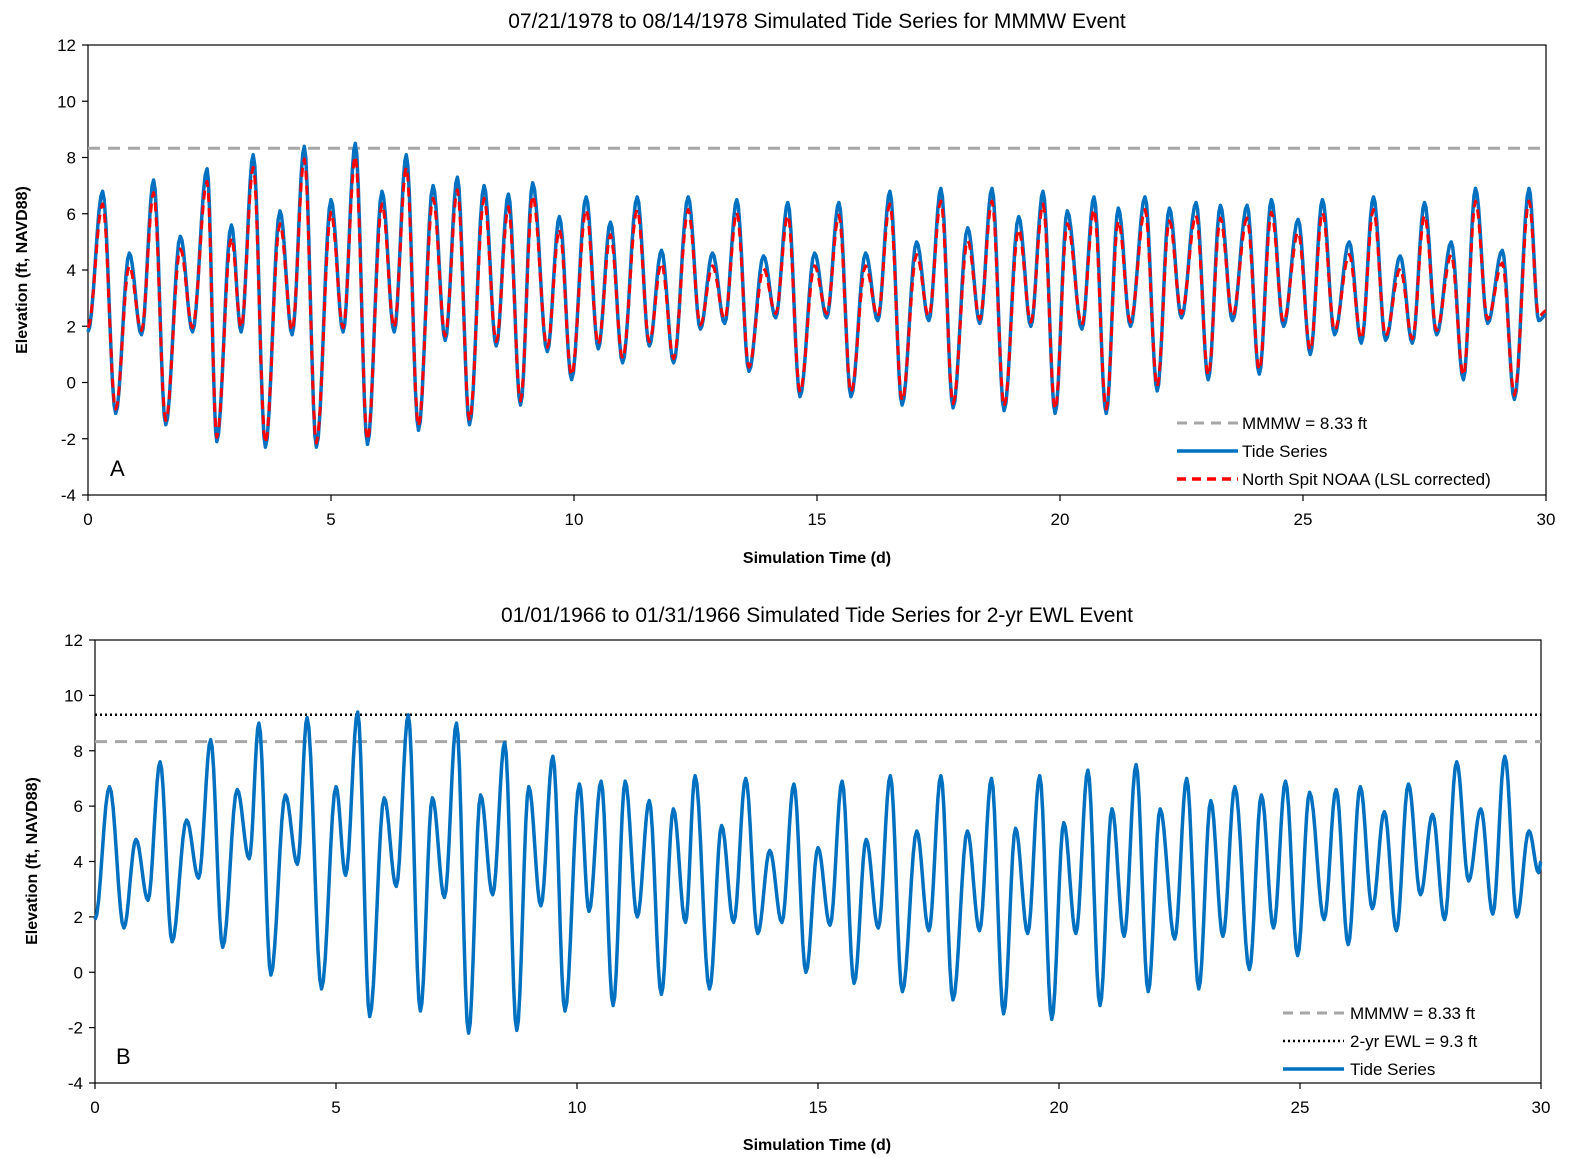 This screenshot has height=1158, width=1570. I want to click on panel-a-x-ticks: 0 5 10 15 20 25 30, so click(819, 512).